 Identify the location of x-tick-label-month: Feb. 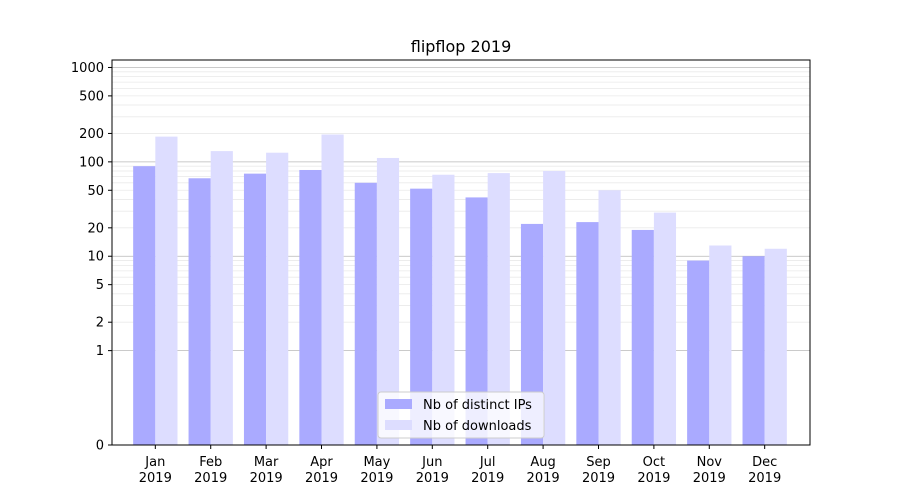
(210, 462).